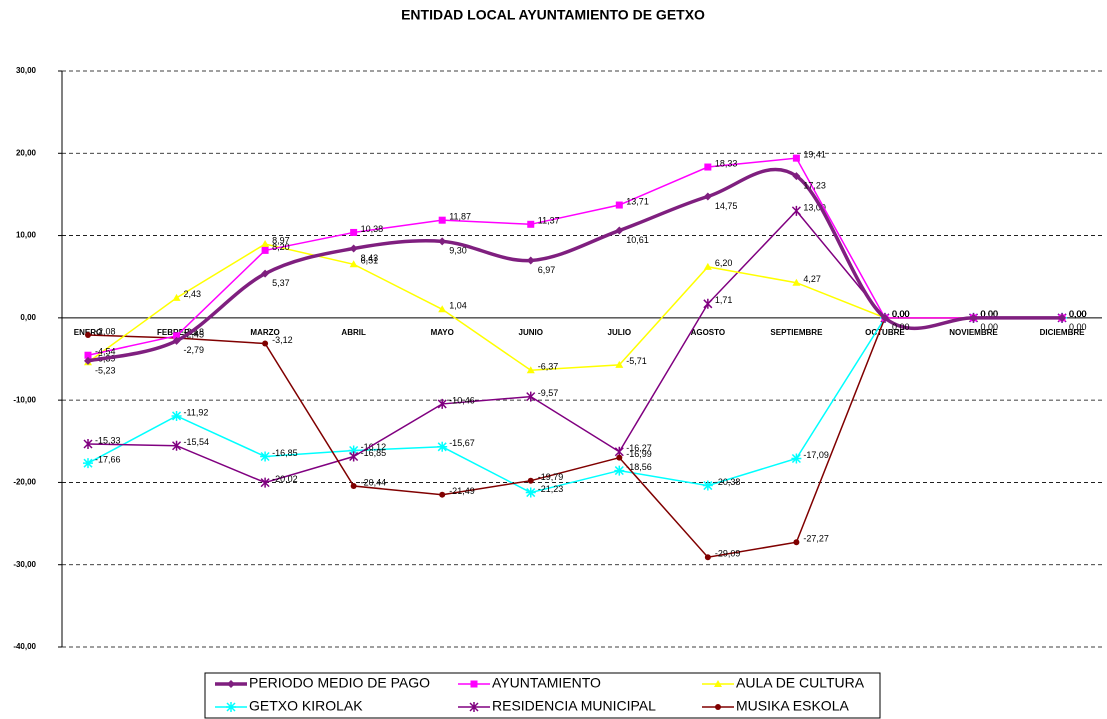 Image resolution: width=1107 pixels, height=719 pixels. What do you see at coordinates (24, 646) in the screenshot?
I see `y-tick-label: -40,00` at bounding box center [24, 646].